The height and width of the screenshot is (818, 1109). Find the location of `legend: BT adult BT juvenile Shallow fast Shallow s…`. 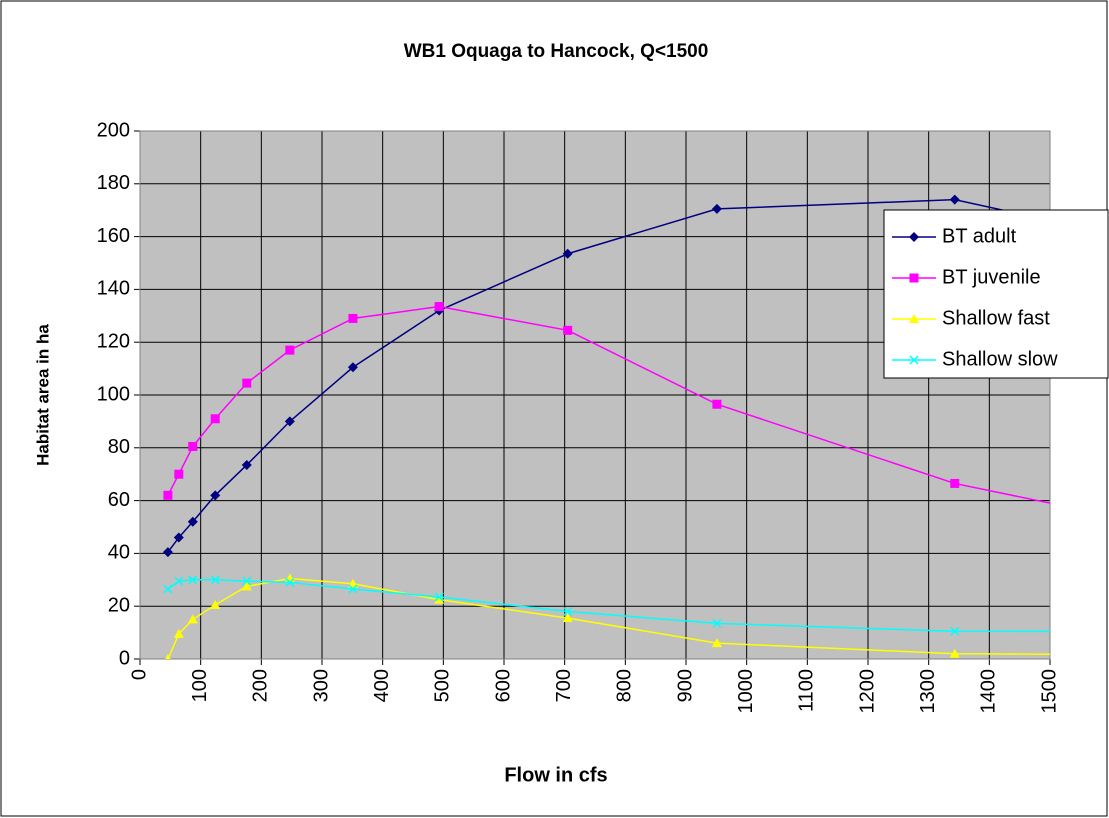

legend: BT adult BT juvenile Shallow fast Shallow s… is located at coordinates (996, 294).